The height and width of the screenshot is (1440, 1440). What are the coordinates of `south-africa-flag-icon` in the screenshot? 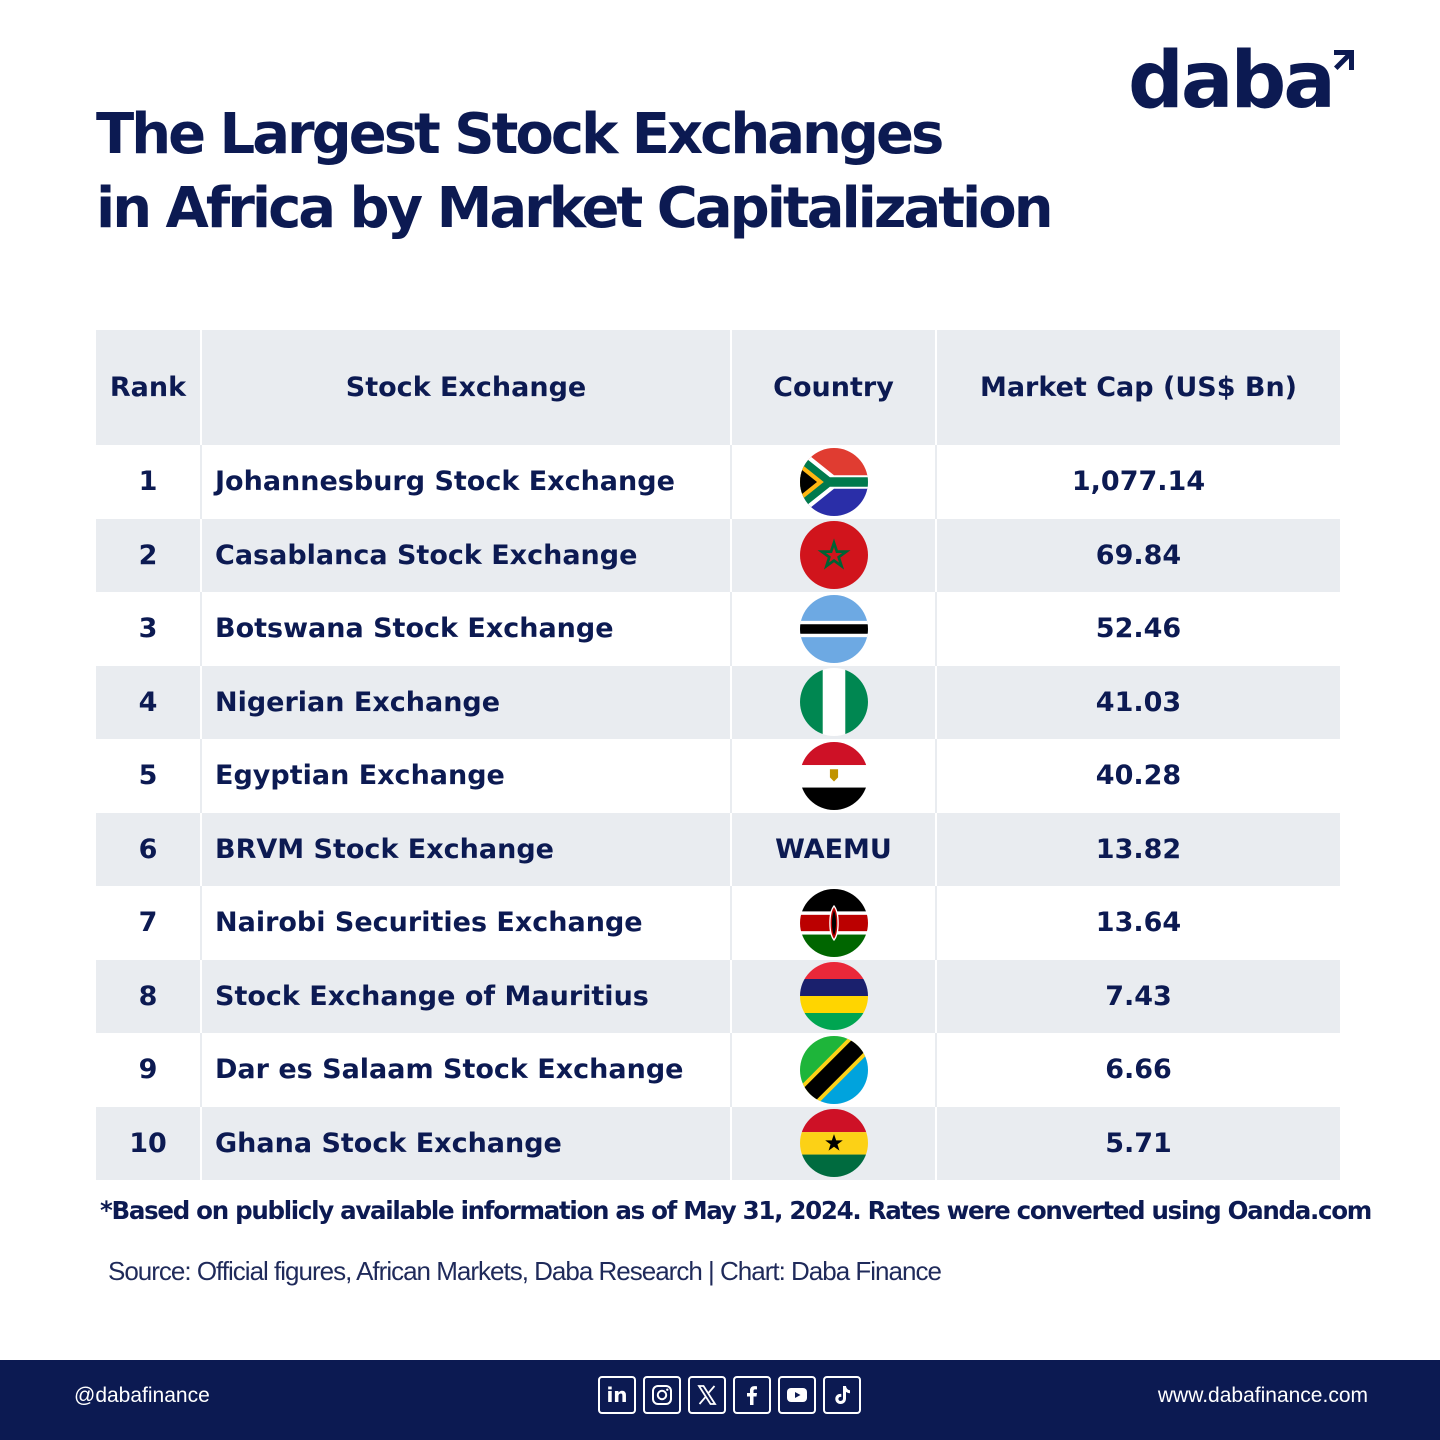 It's located at (833, 481).